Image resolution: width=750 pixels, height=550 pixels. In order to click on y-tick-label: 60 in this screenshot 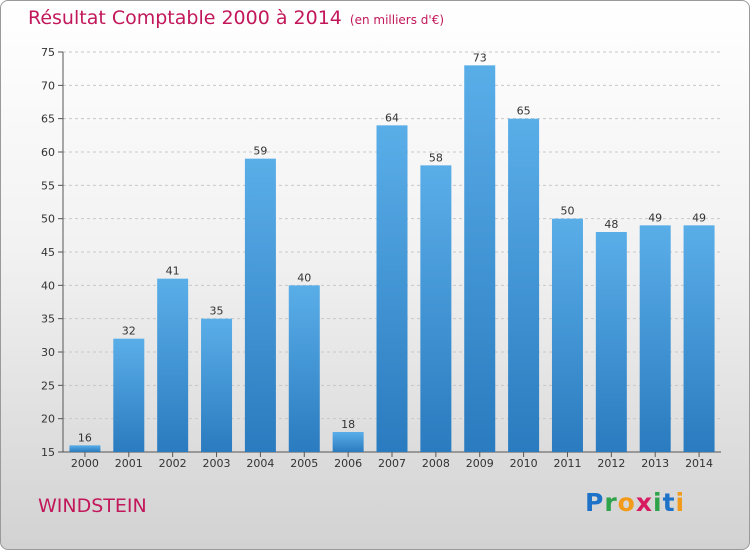, I will do `click(48, 152)`.